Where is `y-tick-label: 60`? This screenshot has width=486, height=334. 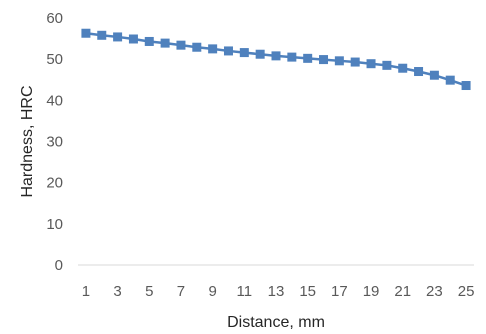 y-tick-label: 60 is located at coordinates (54, 18).